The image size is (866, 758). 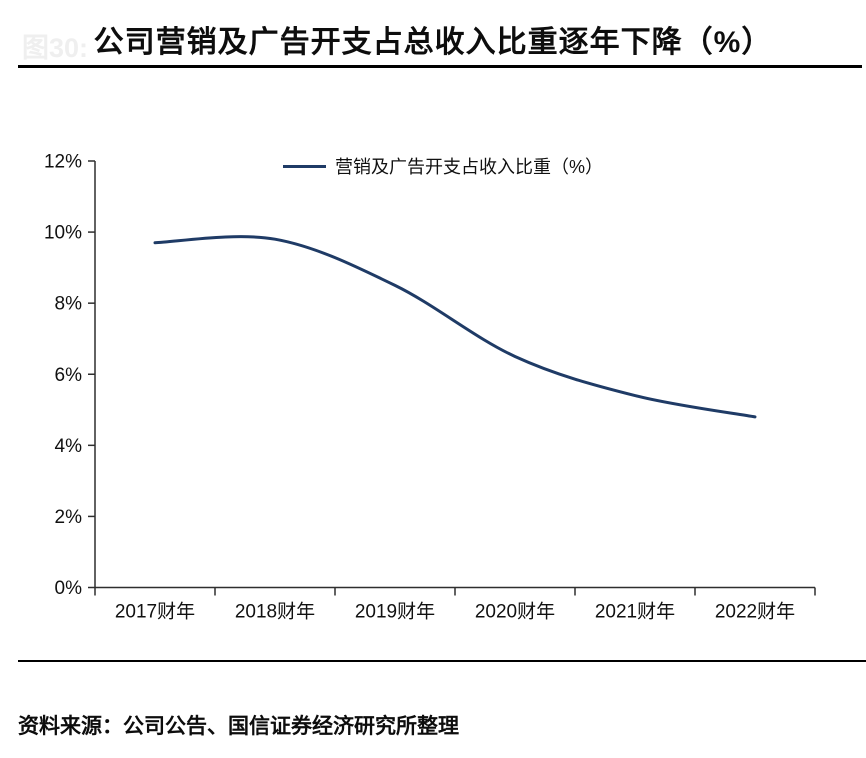 What do you see at coordinates (440, 66) in the screenshot?
I see `title-divider` at bounding box center [440, 66].